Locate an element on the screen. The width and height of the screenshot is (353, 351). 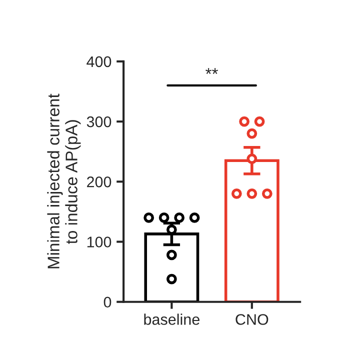
y-axis-title: Minimal injected current to induce AP(pA) is located at coordinates (64, 181).